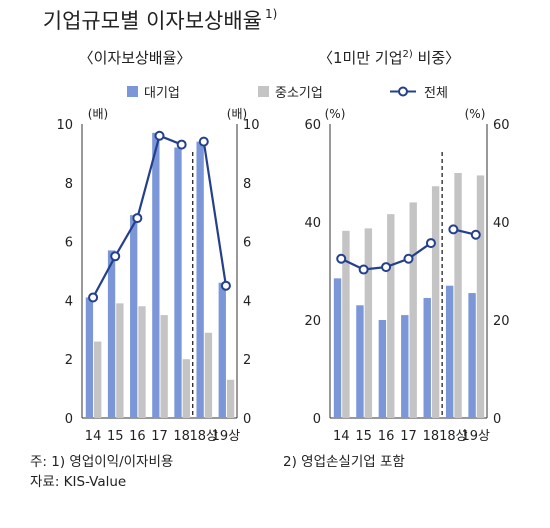  Describe the element at coordinates (132, 91) in the screenshot. I see `legend-swatch-large` at that location.